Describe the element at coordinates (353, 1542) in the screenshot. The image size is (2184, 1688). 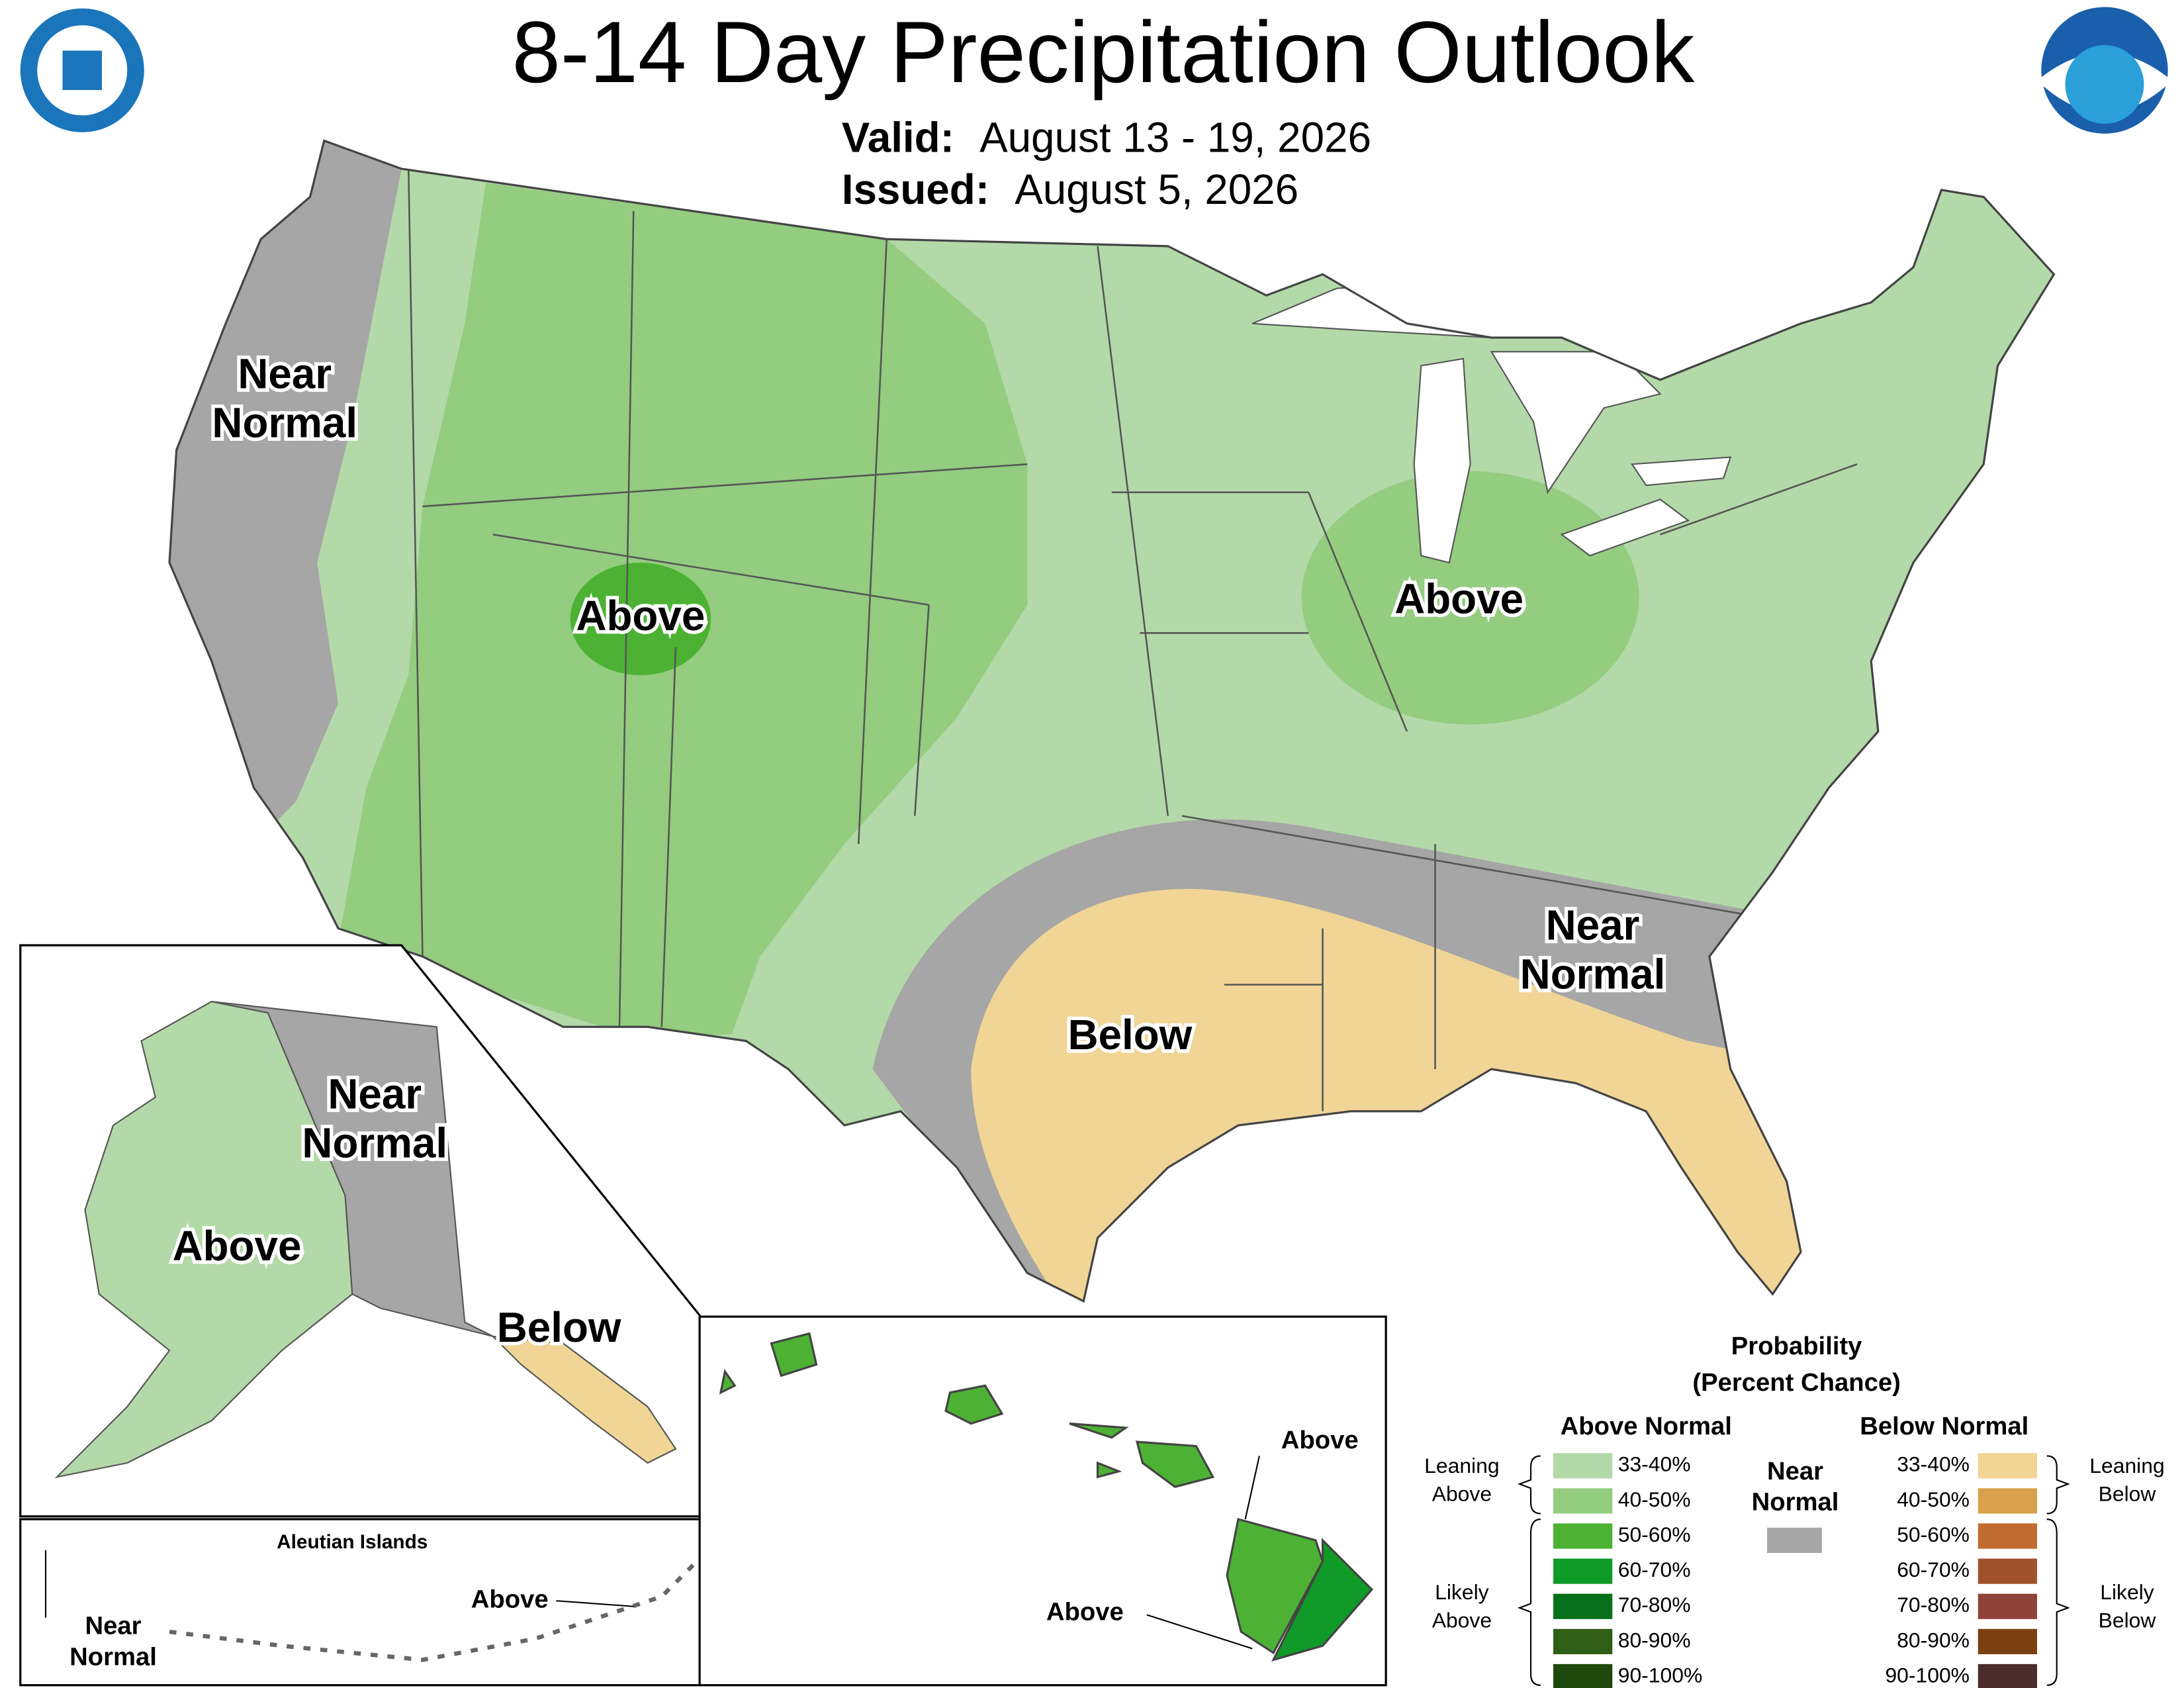
I see `inset-title: Aleutian Islands` at that location.